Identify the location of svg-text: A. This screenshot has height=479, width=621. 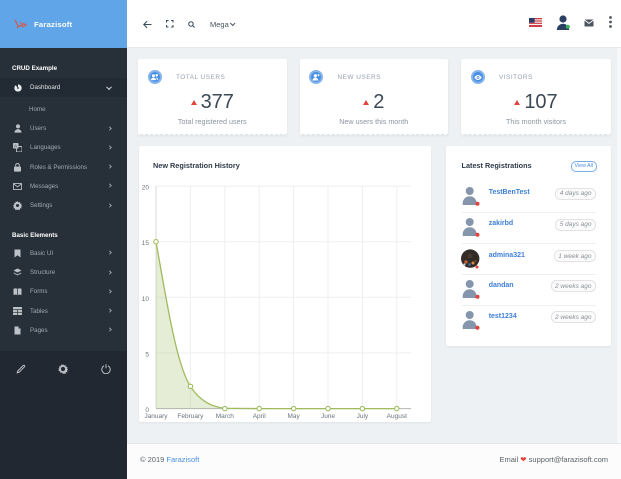
(15, 146).